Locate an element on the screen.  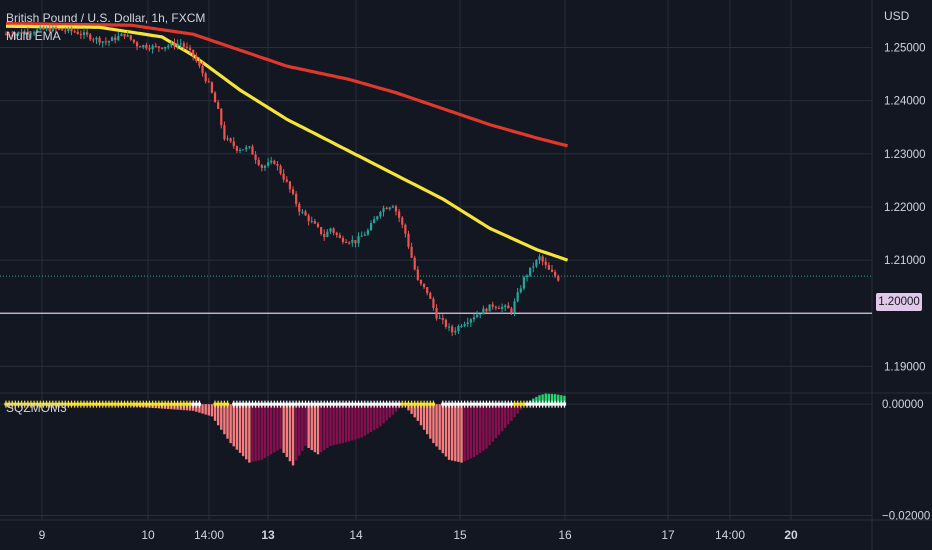
x-tick-label: 16 is located at coordinates (565, 535).